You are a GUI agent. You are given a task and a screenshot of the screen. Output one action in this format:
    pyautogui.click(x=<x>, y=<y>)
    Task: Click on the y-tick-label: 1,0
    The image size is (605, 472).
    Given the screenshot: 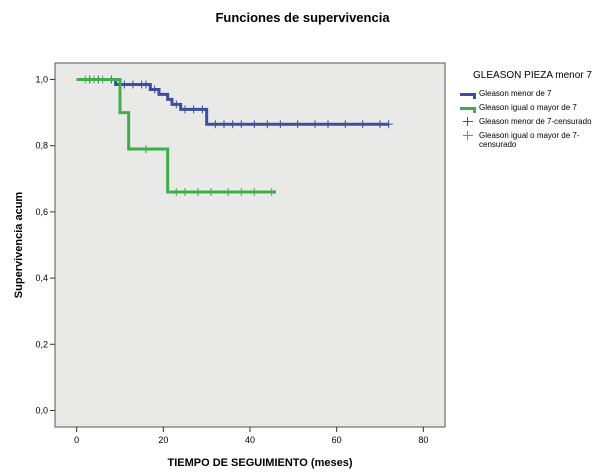 What is the action you would take?
    pyautogui.click(x=41, y=80)
    